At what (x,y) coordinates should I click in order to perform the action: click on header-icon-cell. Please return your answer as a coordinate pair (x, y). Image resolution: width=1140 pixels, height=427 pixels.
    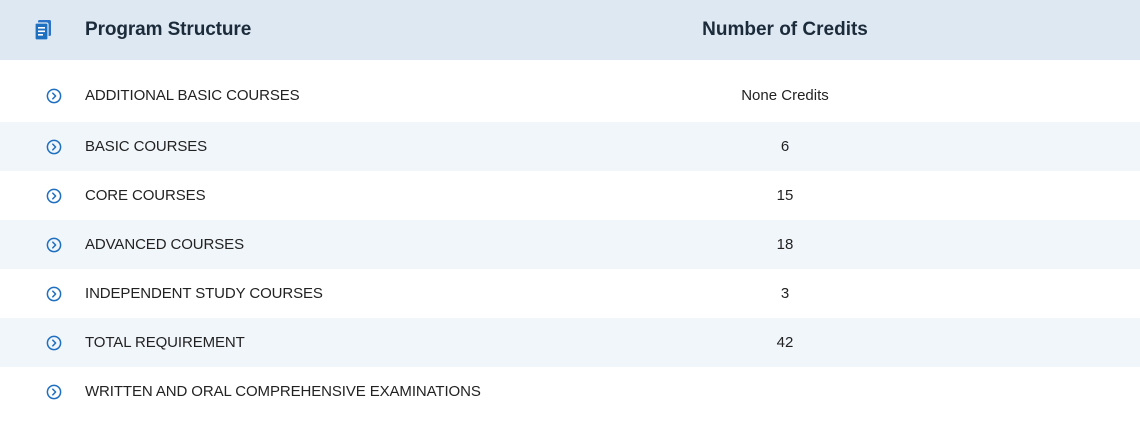
    Looking at the image, I should click on (42, 30).